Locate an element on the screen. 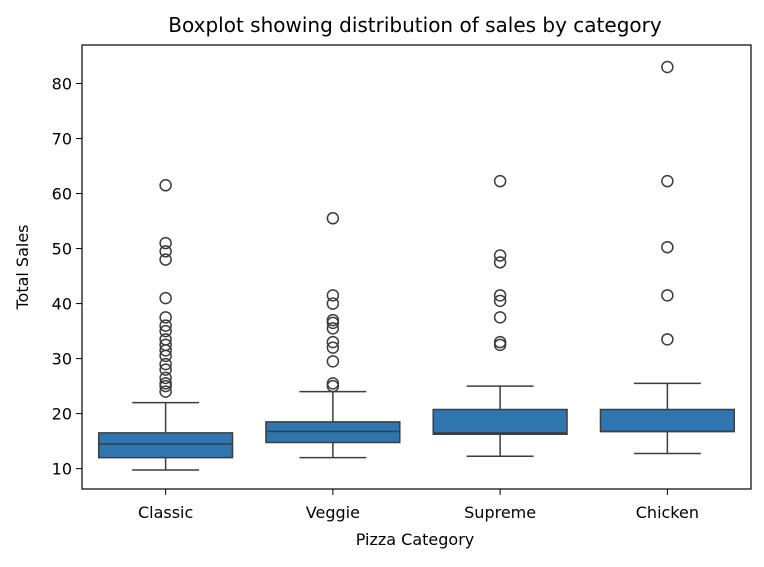  y-tick-label: 30 is located at coordinates (62, 359).